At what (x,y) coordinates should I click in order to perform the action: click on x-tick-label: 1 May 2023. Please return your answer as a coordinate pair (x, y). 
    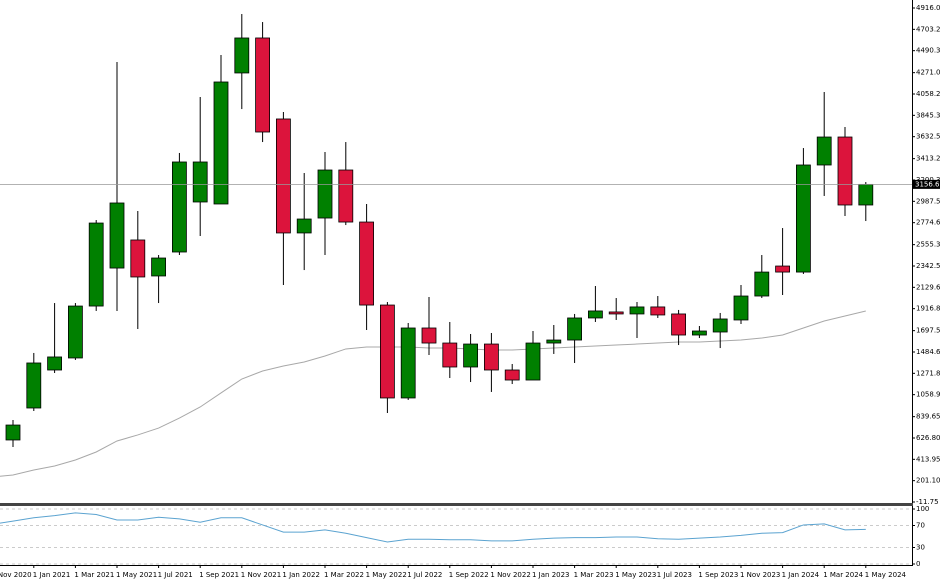
    Looking at the image, I should click on (635, 575).